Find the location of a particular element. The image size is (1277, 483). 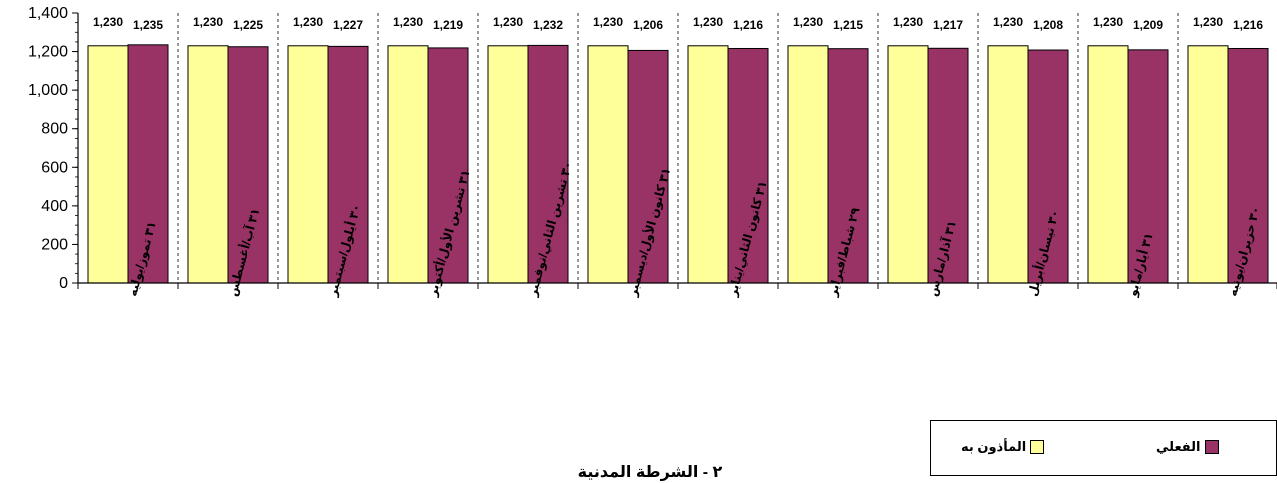

y-tick-label: 600 is located at coordinates (54, 167).